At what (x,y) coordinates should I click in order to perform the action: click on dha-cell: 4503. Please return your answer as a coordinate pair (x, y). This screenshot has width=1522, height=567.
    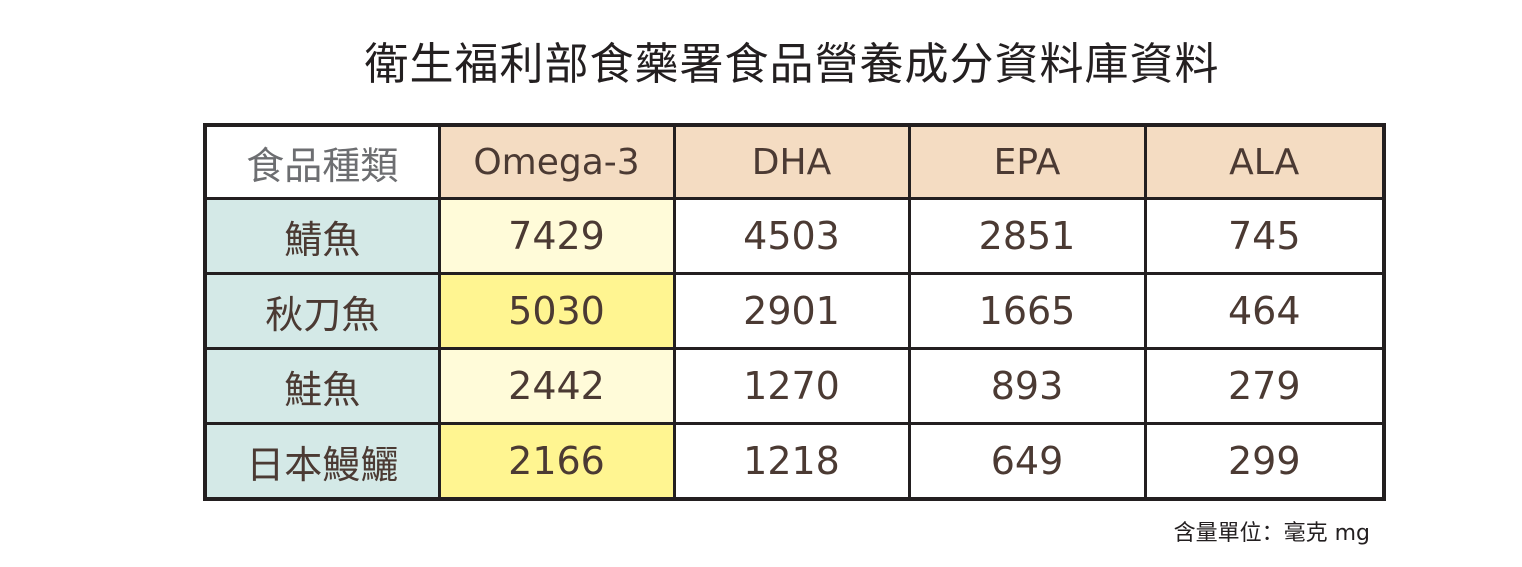
    Looking at the image, I should click on (791, 236).